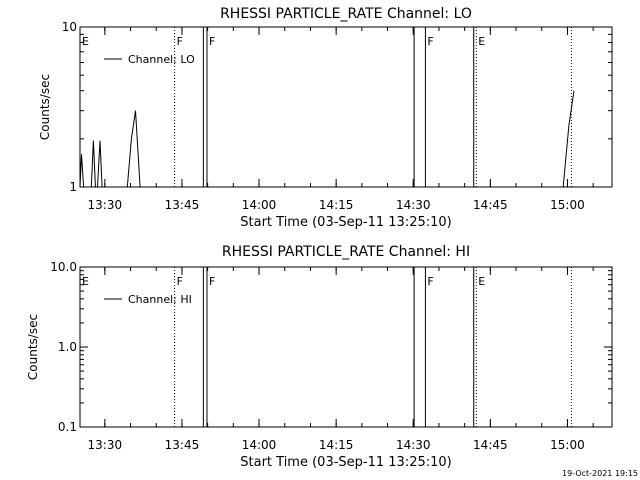 The height and width of the screenshot is (480, 640). What do you see at coordinates (67, 347) in the screenshot?
I see `y-tick-label: 1.0` at bounding box center [67, 347].